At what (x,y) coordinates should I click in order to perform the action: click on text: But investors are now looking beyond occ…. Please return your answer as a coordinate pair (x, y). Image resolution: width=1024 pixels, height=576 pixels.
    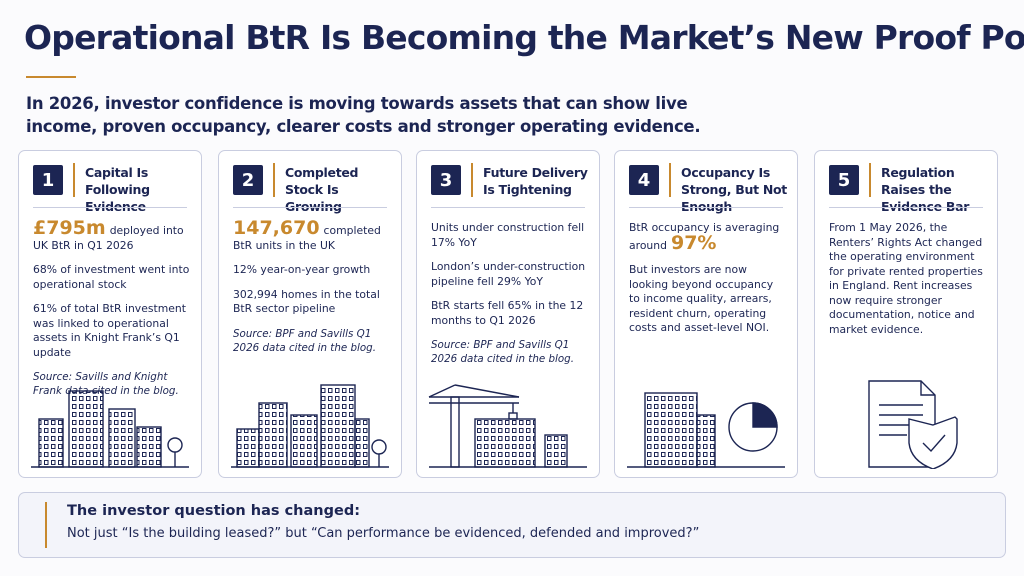
    Looking at the image, I should click on (701, 298).